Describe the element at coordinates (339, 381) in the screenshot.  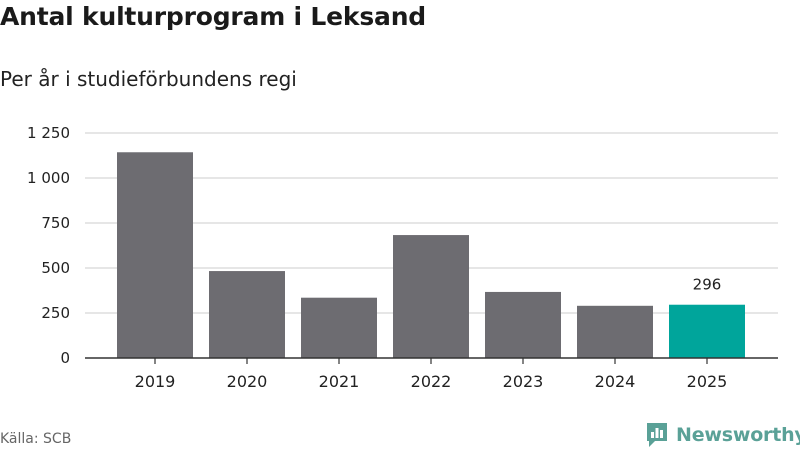
I see `x-tick-label: 2021` at that location.